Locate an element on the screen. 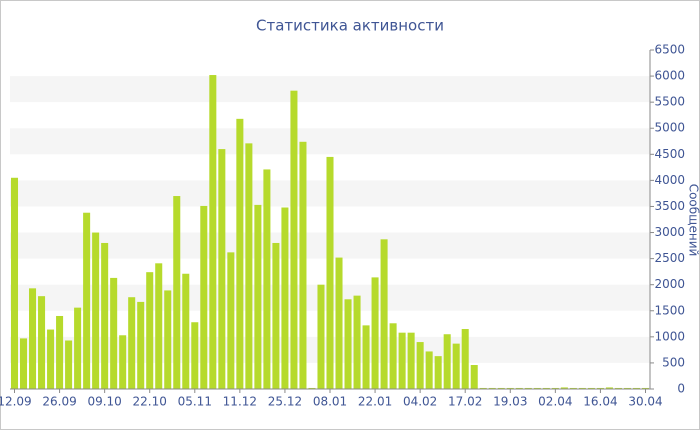 Image resolution: width=700 pixels, height=430 pixels. y-tick-label: 6000 is located at coordinates (669, 76).